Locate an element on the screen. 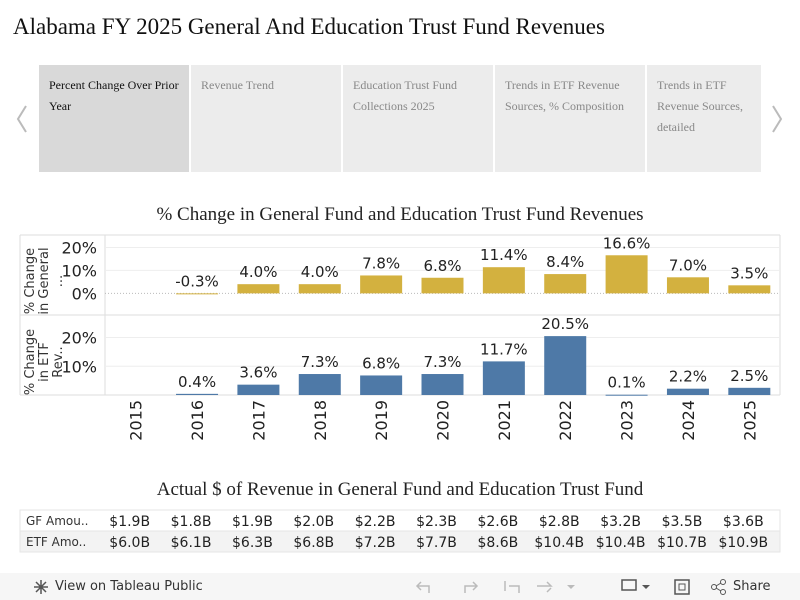 This screenshot has height=600, width=800. table-cell: $2.8B is located at coordinates (559, 522).